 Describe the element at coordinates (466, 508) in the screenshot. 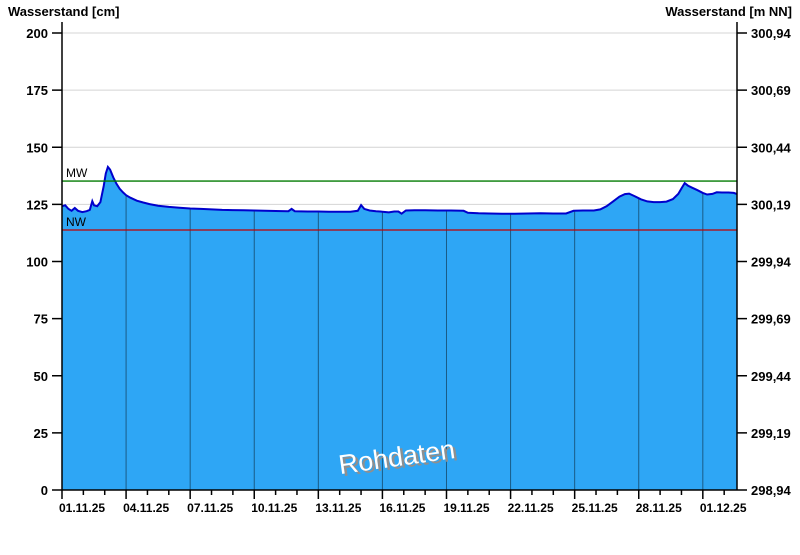

I see `x-tick-label: 19.11.25` at that location.